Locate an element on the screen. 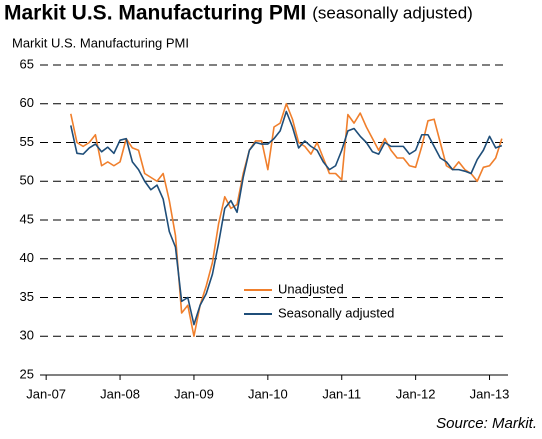  y-axis-label: Markit U.S. Manufacturing PMI is located at coordinates (100, 42).